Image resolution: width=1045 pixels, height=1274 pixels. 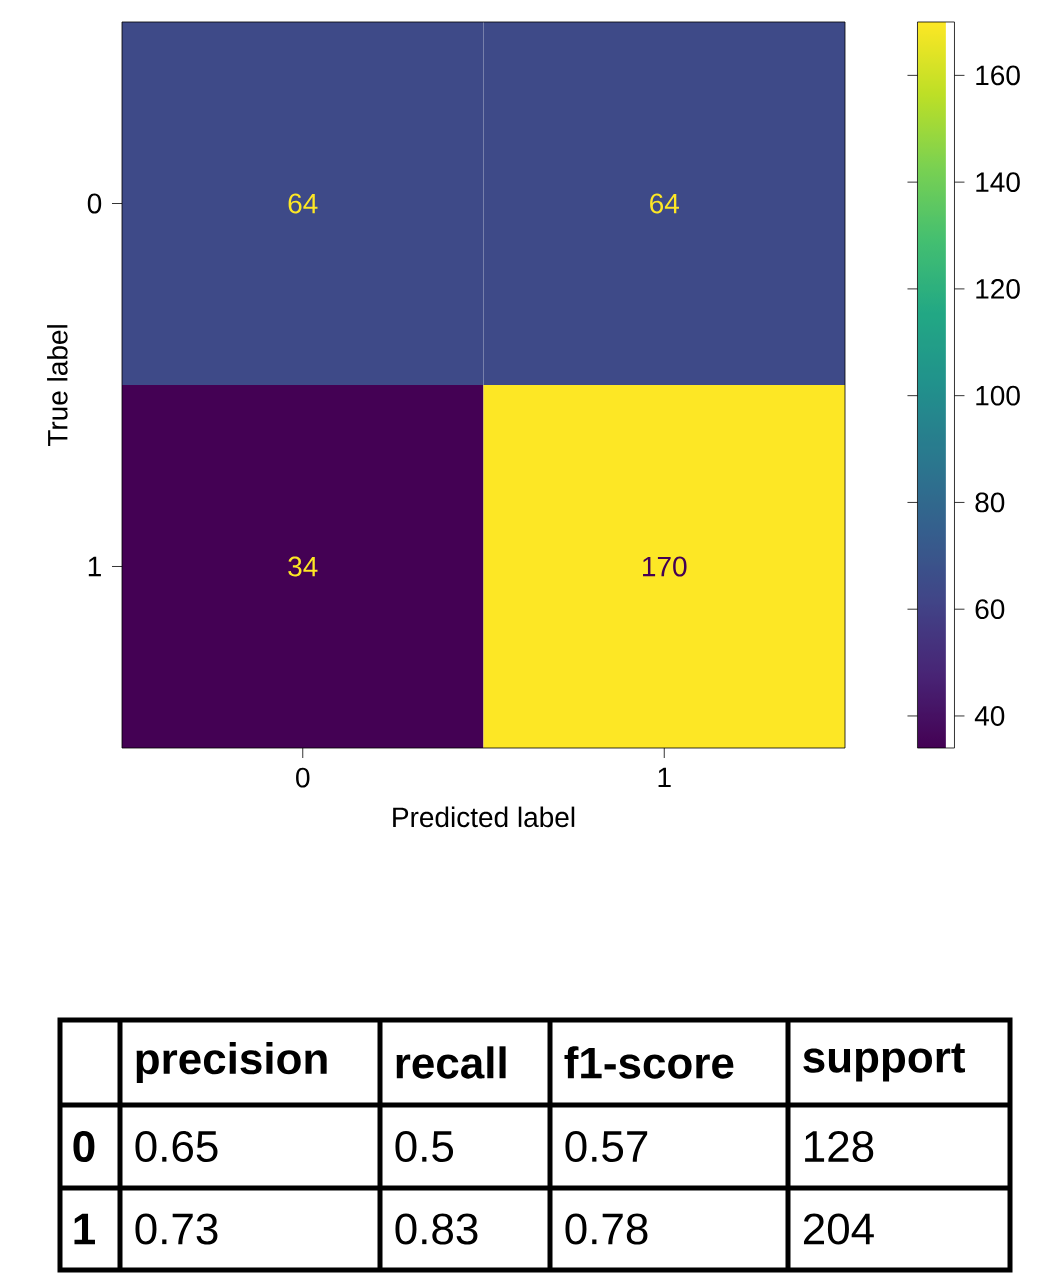 I want to click on color-bar-label: 140, so click(x=998, y=182).